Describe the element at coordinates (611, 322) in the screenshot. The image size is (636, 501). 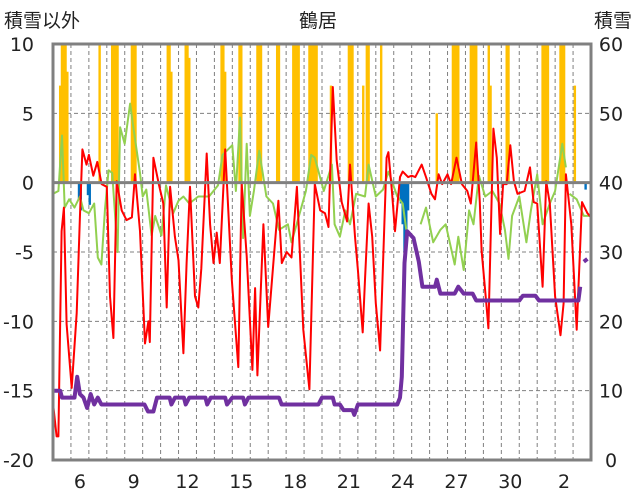
I see `right-tick-label: 20` at that location.